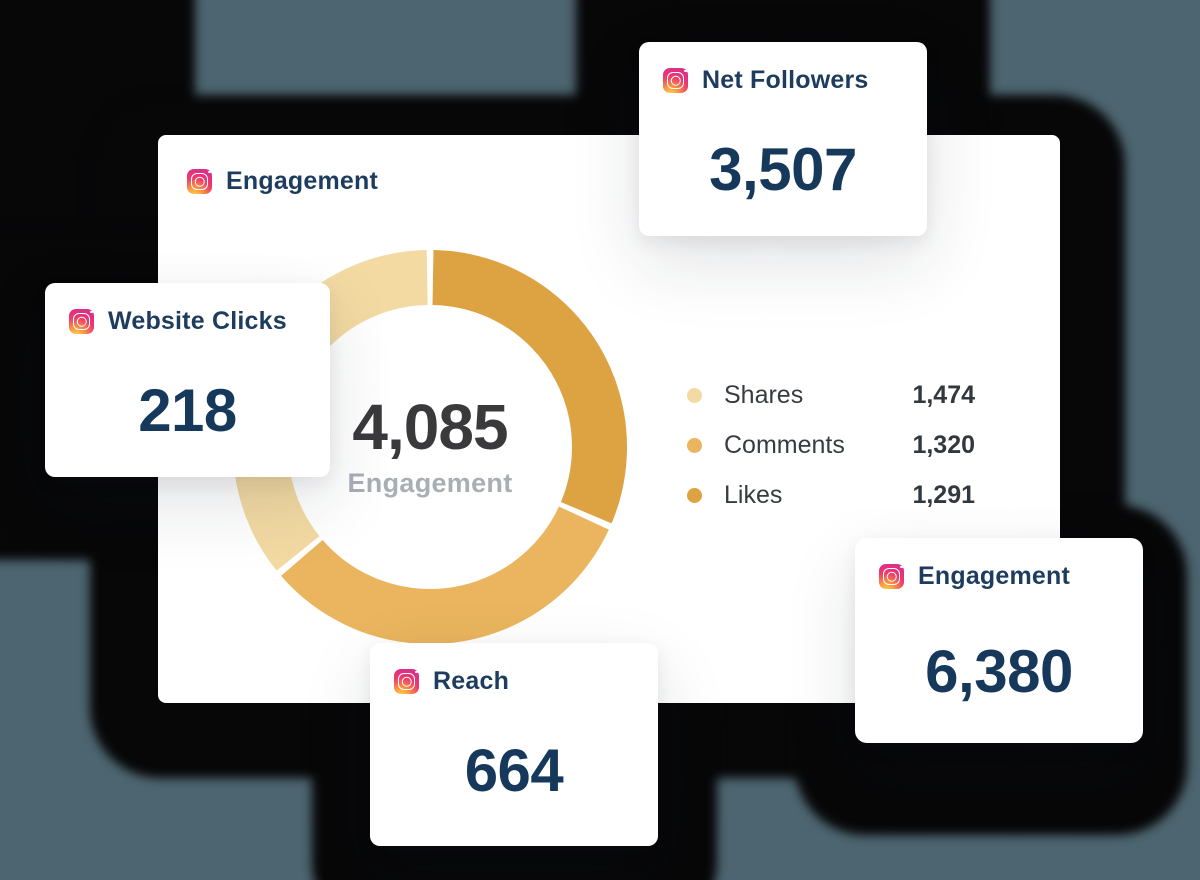 Image resolution: width=1200 pixels, height=880 pixels. Describe the element at coordinates (471, 681) in the screenshot. I see `card-title: Reach` at that location.